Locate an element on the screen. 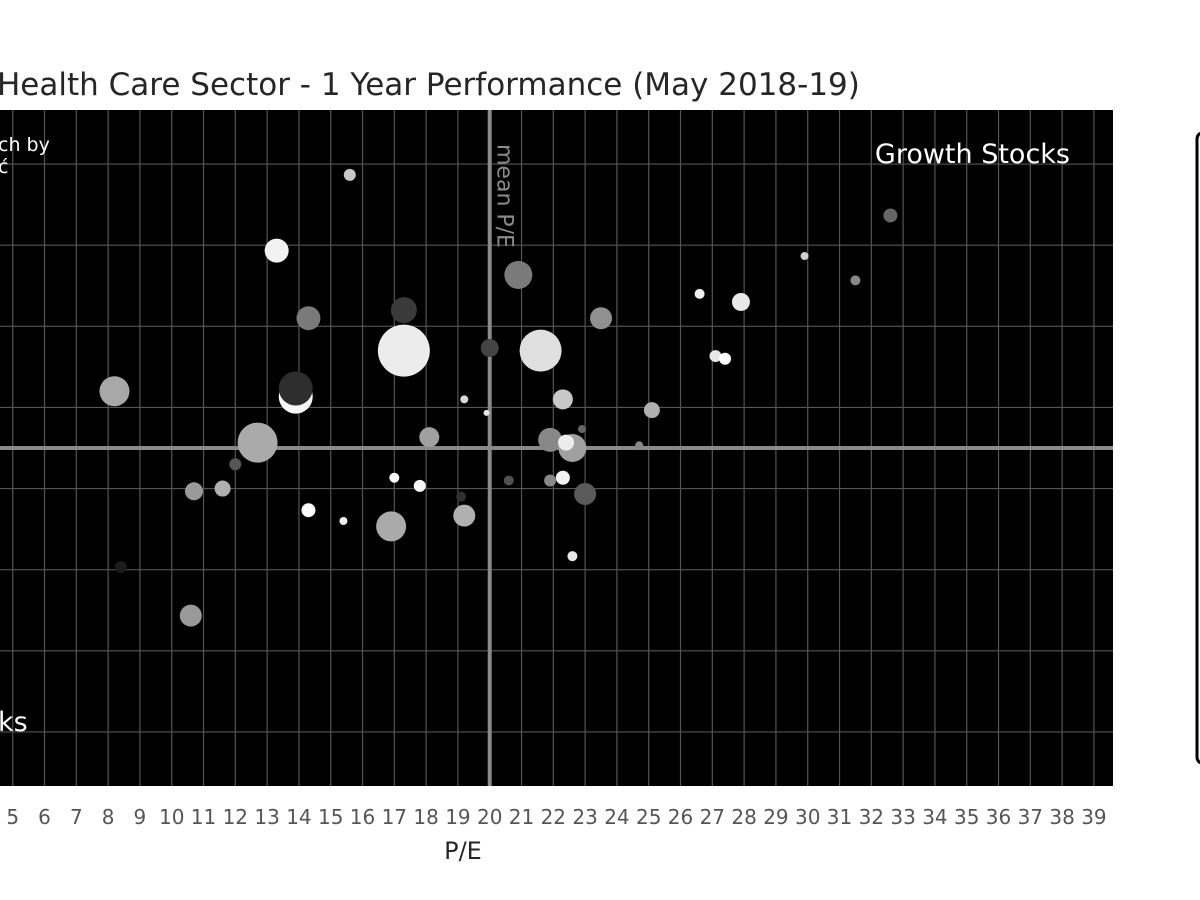 This screenshot has height=900, width=1200. credit-line-1: ch by is located at coordinates (25, 145).